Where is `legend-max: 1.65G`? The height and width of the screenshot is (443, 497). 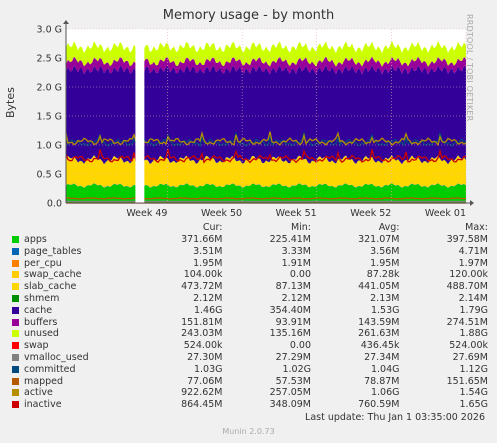
legend-max: 1.65G is located at coordinates (473, 405).